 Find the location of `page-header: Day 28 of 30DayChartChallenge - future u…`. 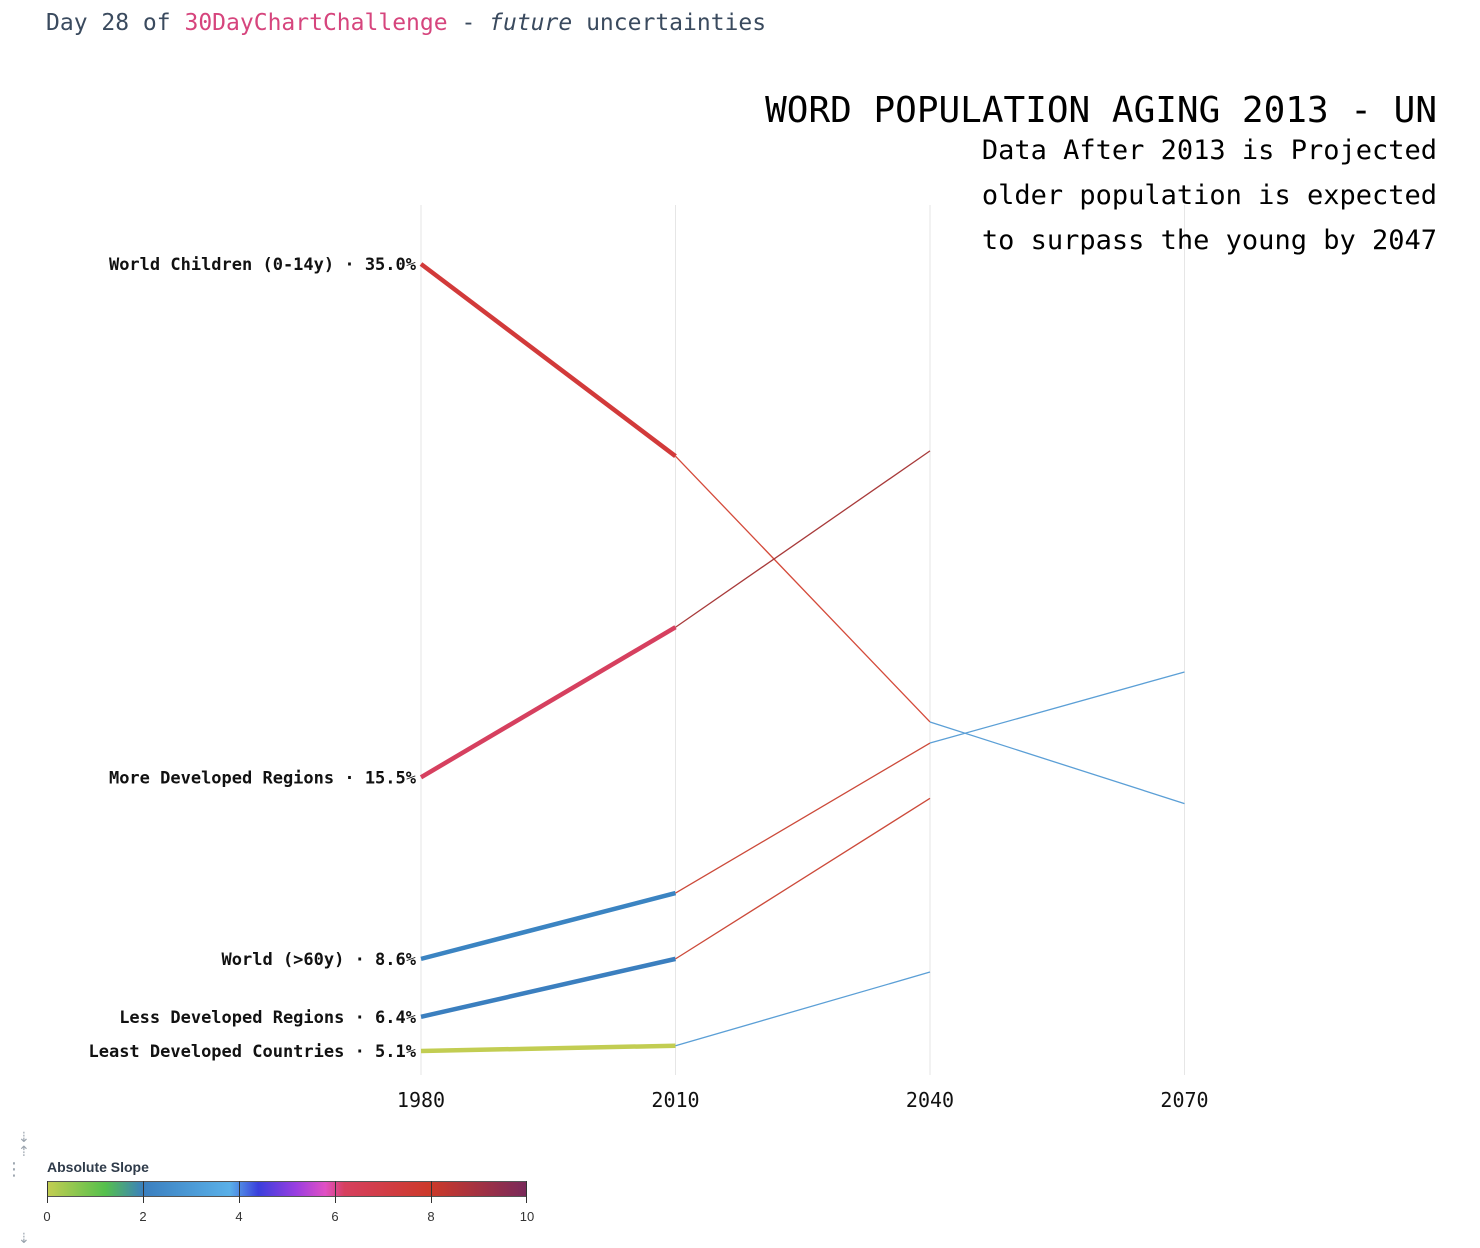

page-header: Day 28 of 30DayChartChallenge - future u… is located at coordinates (406, 23).